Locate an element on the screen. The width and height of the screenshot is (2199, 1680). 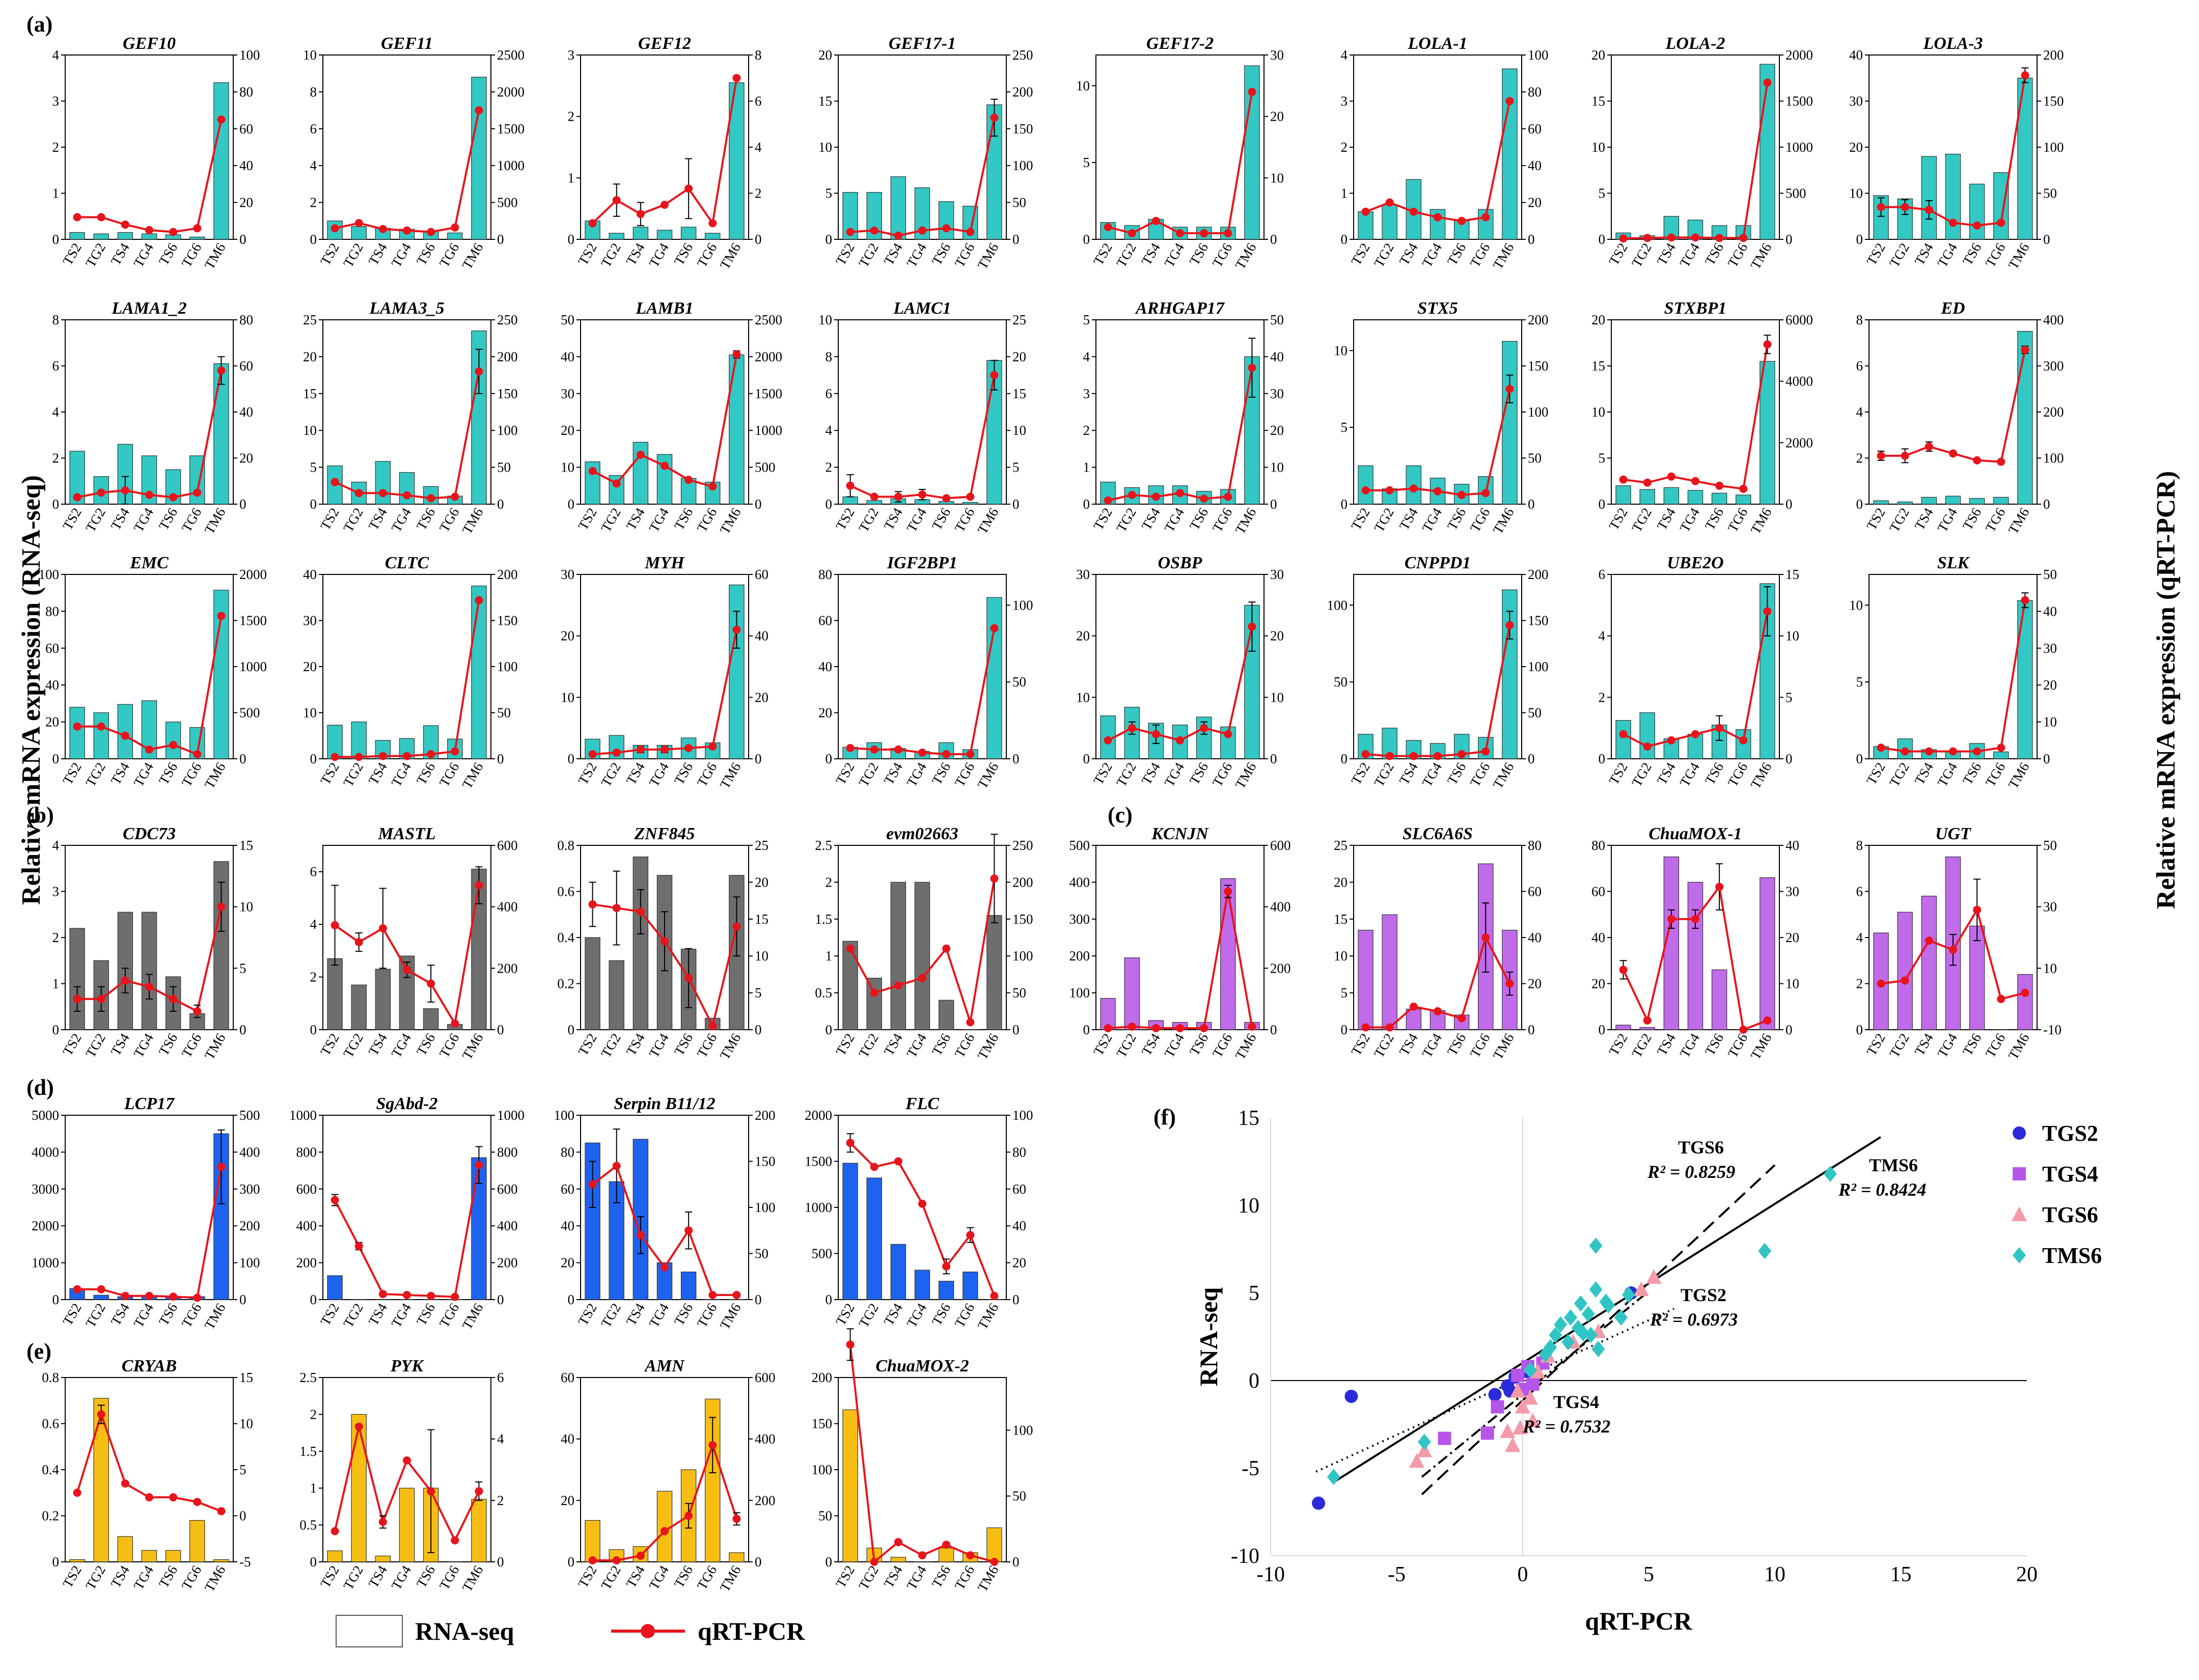
plot-frame is located at coordinates (407, 666).